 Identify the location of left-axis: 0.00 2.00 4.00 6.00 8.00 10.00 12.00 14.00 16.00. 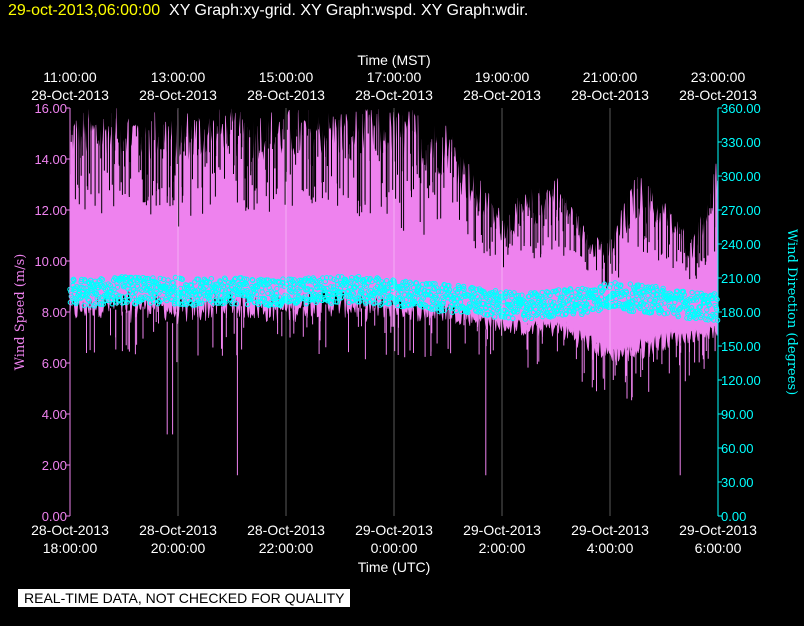
(52, 312).